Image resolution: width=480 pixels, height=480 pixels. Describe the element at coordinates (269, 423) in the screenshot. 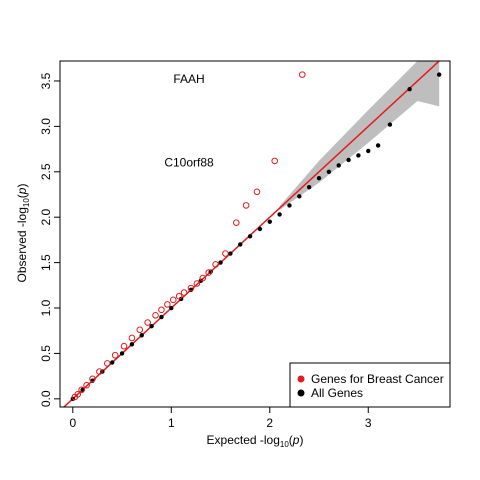

I see `x-tick-label: 2` at that location.